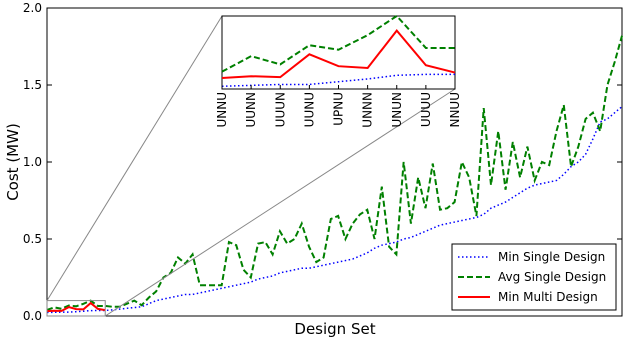  I want to click on legend-label: Avg Single Design, so click(552, 277).